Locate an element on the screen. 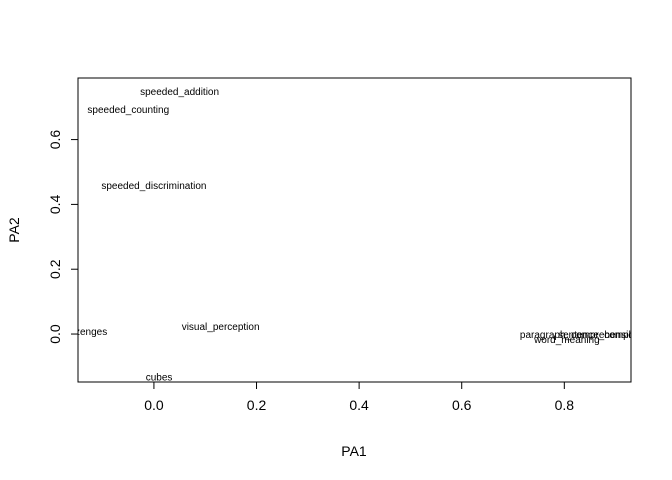 Image resolution: width=672 pixels, height=480 pixels. x-tick-label: 0.0 is located at coordinates (154, 405).